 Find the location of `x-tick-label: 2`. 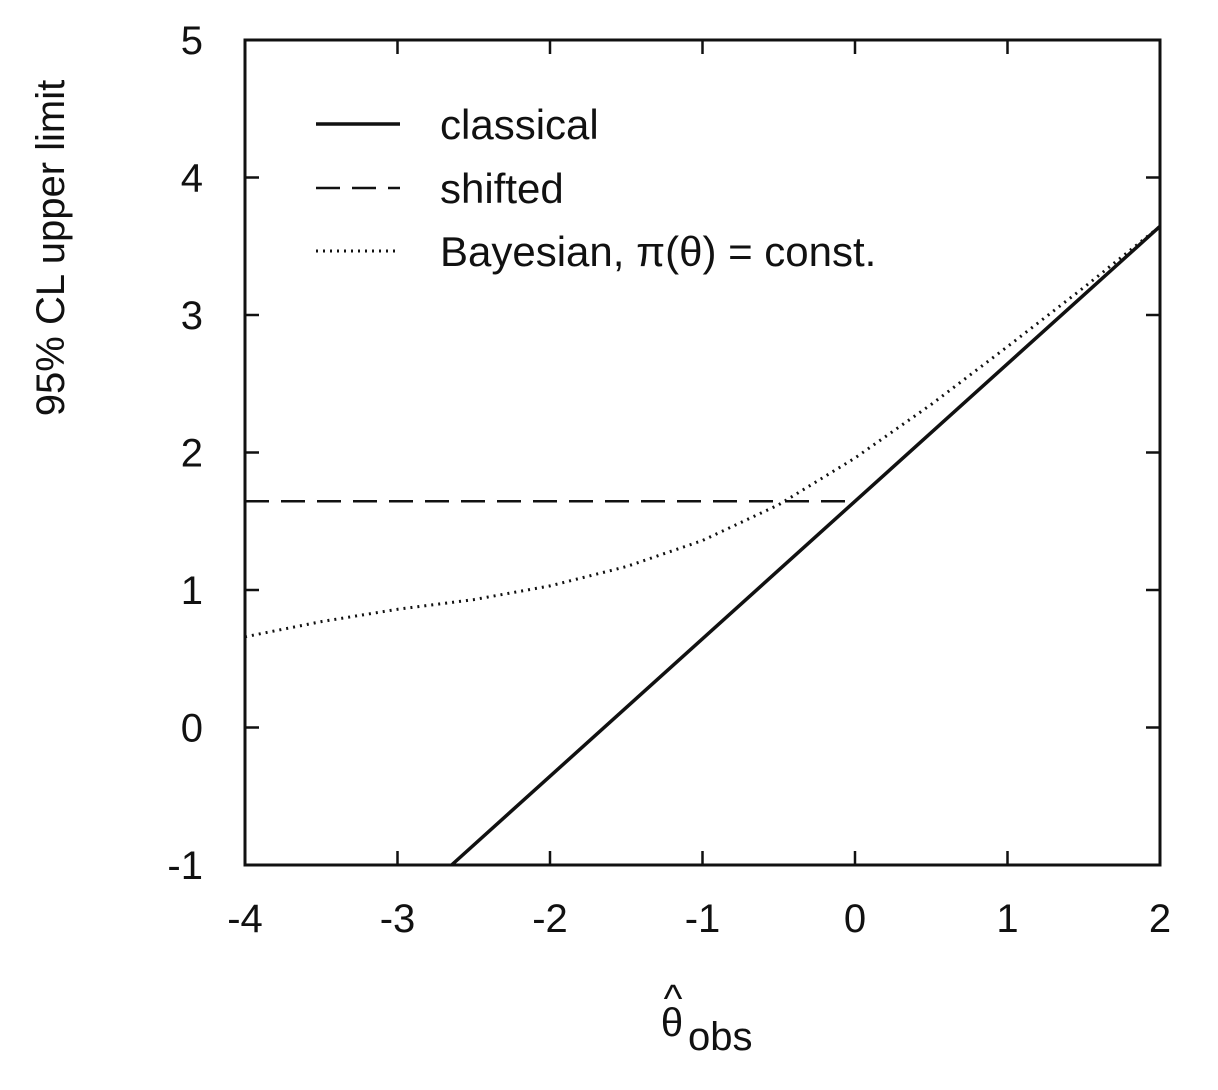

x-tick-label: 2 is located at coordinates (1160, 919).